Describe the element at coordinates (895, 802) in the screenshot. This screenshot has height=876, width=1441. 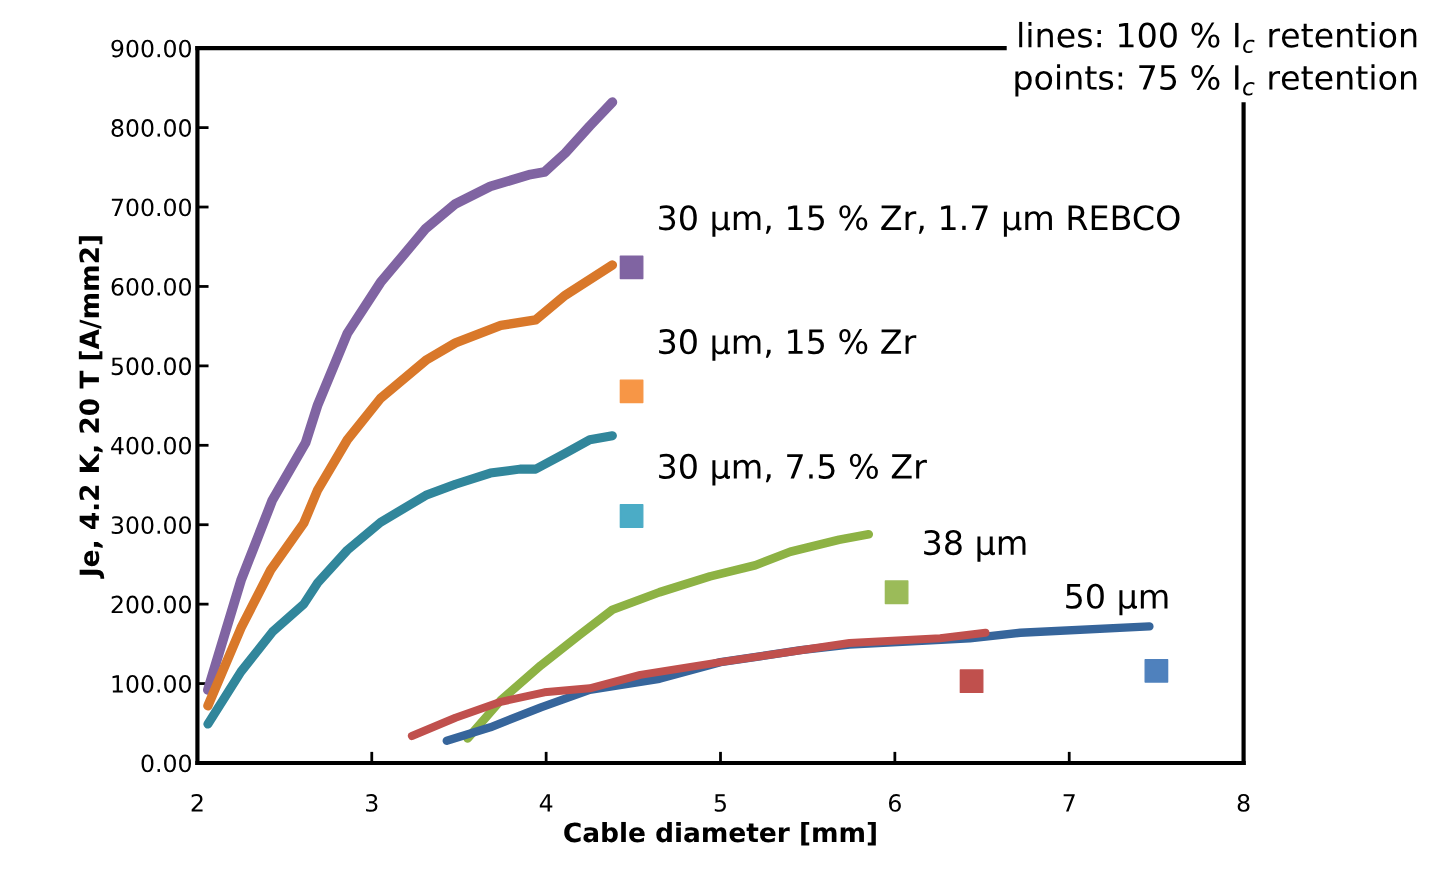
I see `x-tick-label: 6` at that location.